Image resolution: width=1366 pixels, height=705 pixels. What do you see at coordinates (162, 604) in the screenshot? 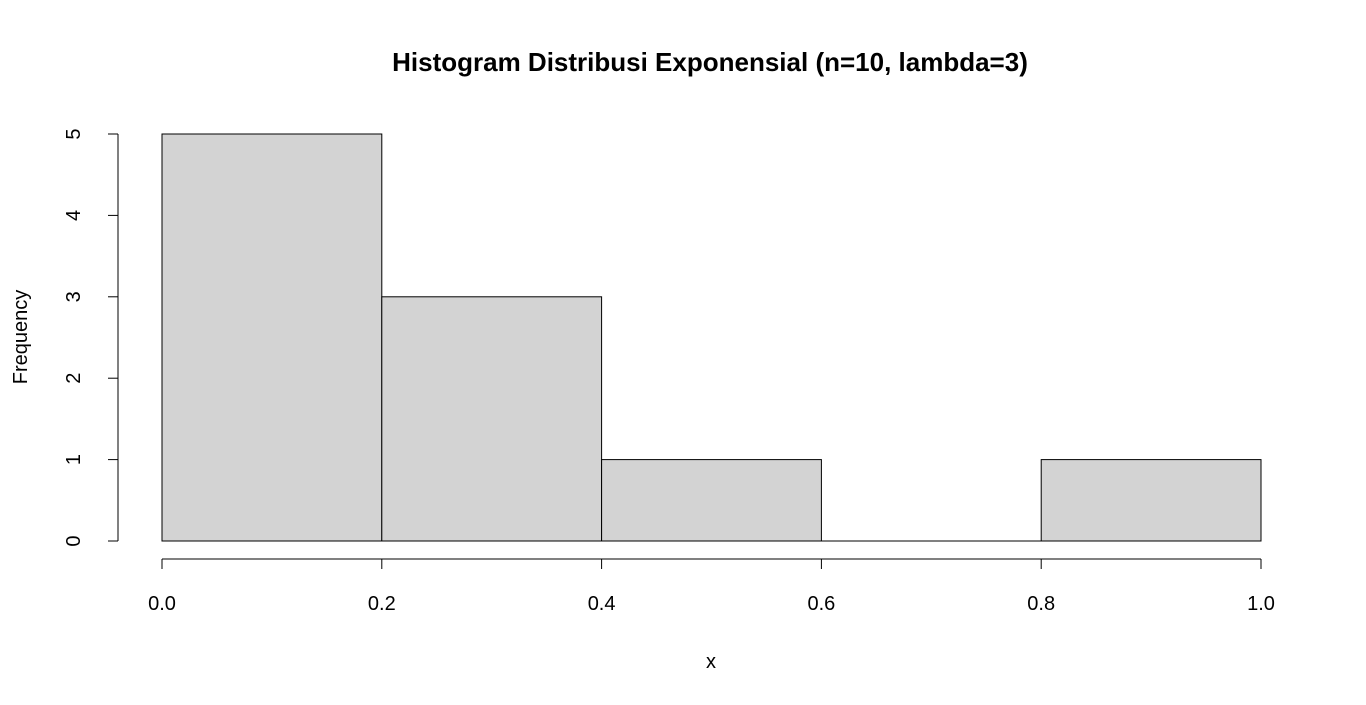
I see `x-tick-label: 0.0` at bounding box center [162, 604].